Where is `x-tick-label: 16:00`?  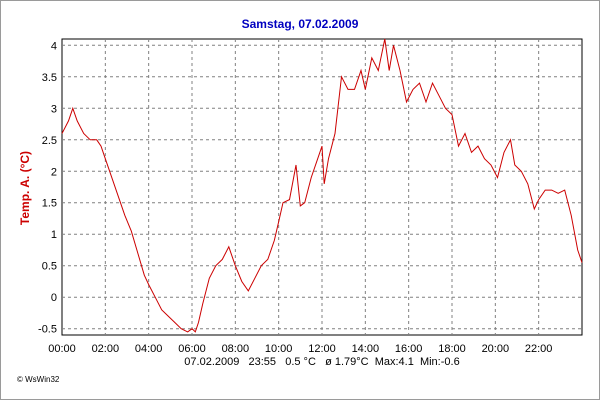 x-tick-label: 16:00 is located at coordinates (409, 349).